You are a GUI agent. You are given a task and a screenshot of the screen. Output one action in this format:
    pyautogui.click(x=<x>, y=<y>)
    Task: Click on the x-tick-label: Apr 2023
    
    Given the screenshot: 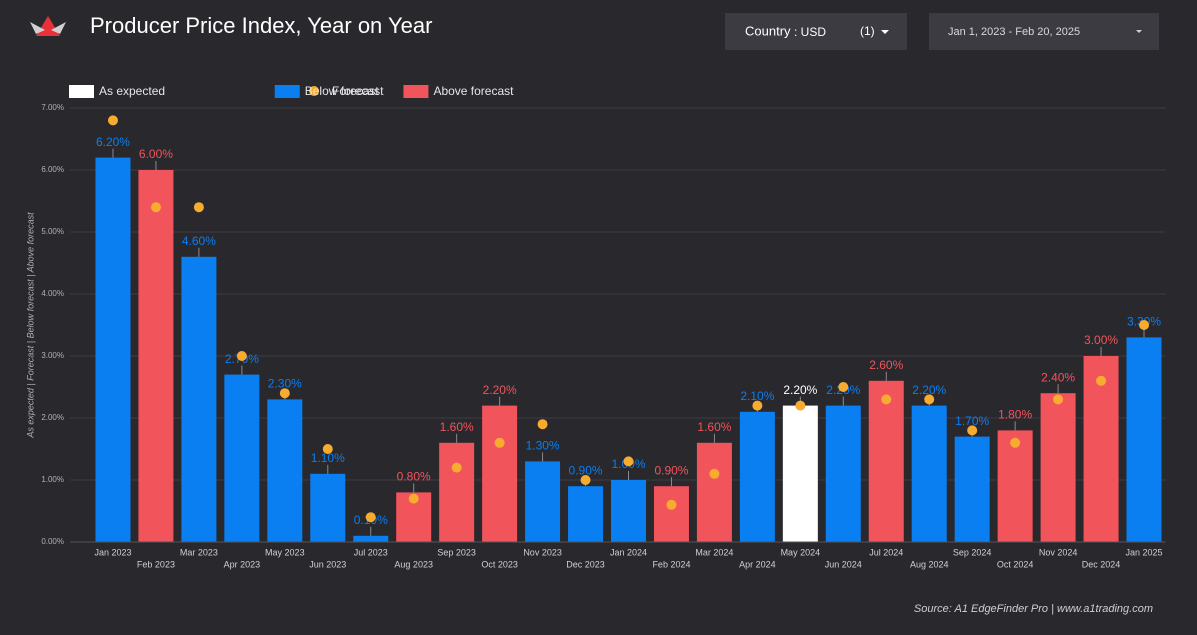 What is the action you would take?
    pyautogui.click(x=242, y=564)
    